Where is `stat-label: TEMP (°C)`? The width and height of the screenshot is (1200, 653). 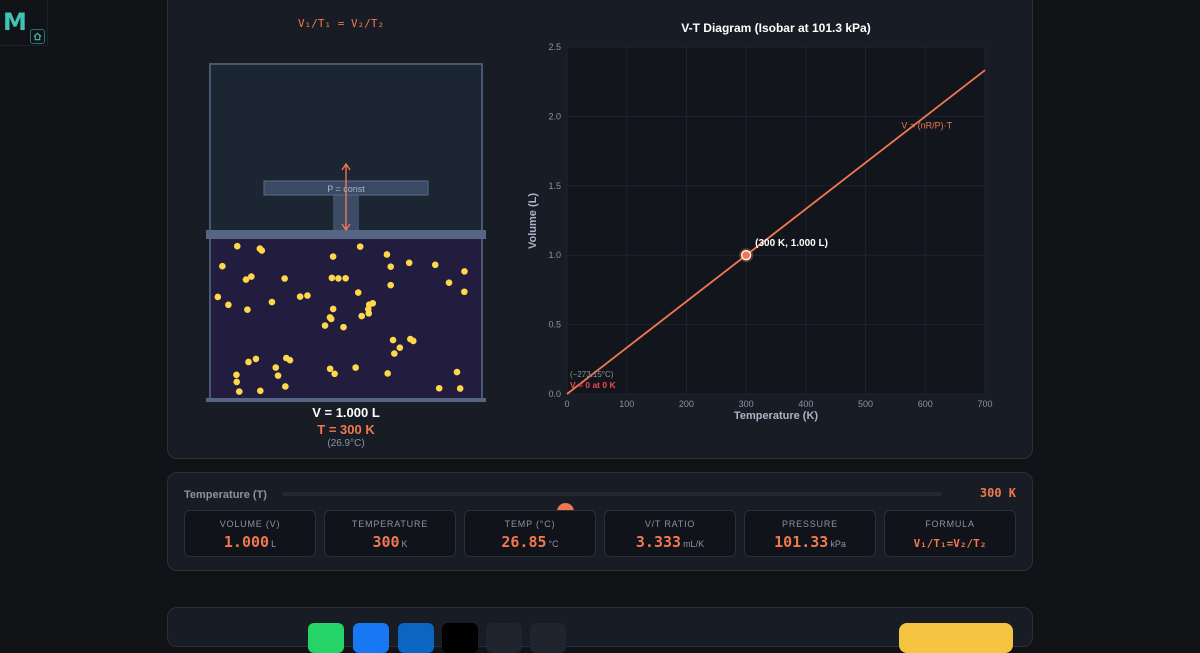
stat-label: TEMP (°C) is located at coordinates (530, 524).